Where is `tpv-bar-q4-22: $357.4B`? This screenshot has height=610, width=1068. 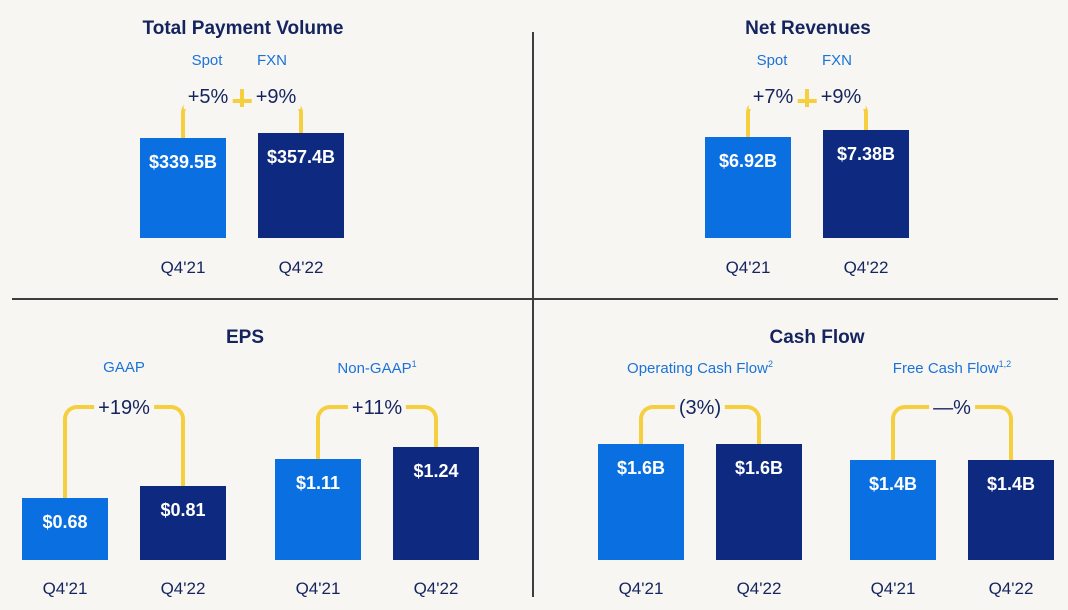 tpv-bar-q4-22: $357.4B is located at coordinates (301, 185).